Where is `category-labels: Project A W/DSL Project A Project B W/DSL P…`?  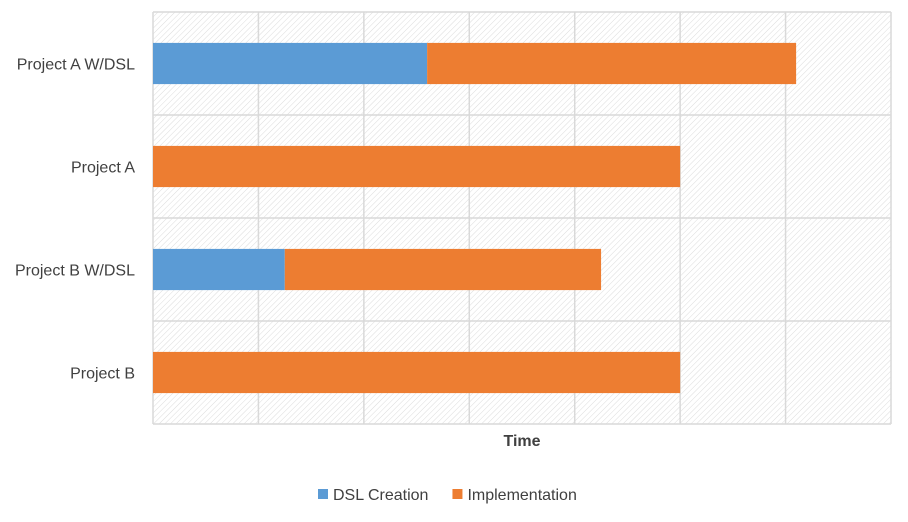 category-labels: Project A W/DSL Project A Project B W/DSL P… is located at coordinates (75, 220).